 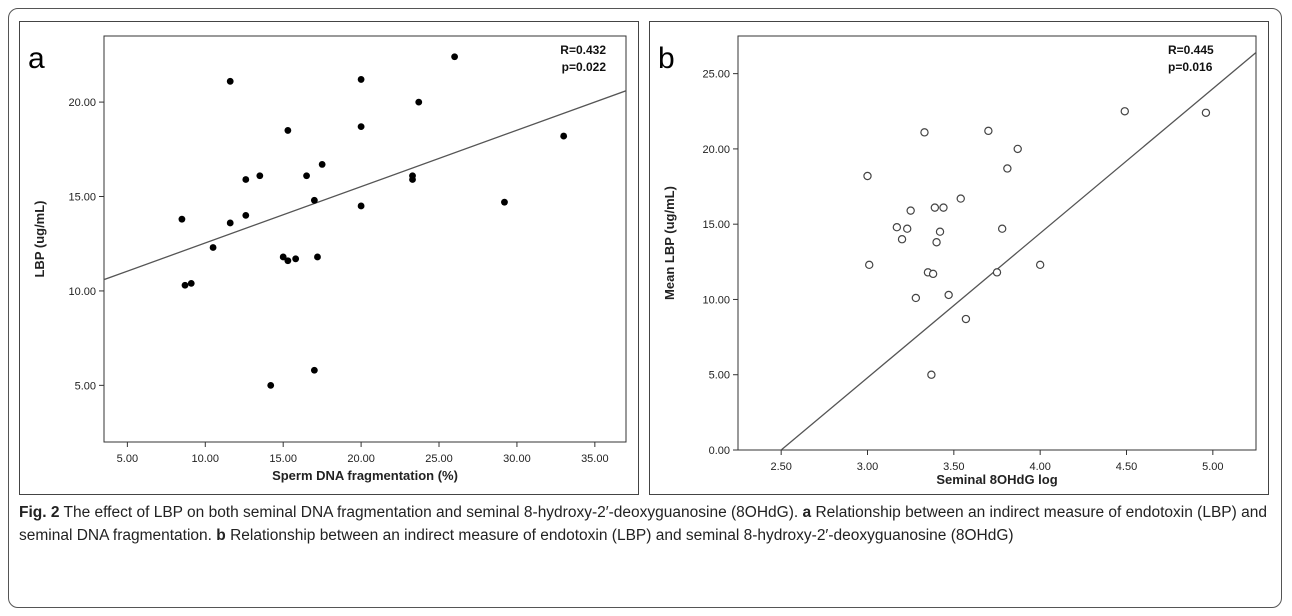 What do you see at coordinates (953, 467) in the screenshot?
I see `x-tick-label: 3.50` at bounding box center [953, 467].